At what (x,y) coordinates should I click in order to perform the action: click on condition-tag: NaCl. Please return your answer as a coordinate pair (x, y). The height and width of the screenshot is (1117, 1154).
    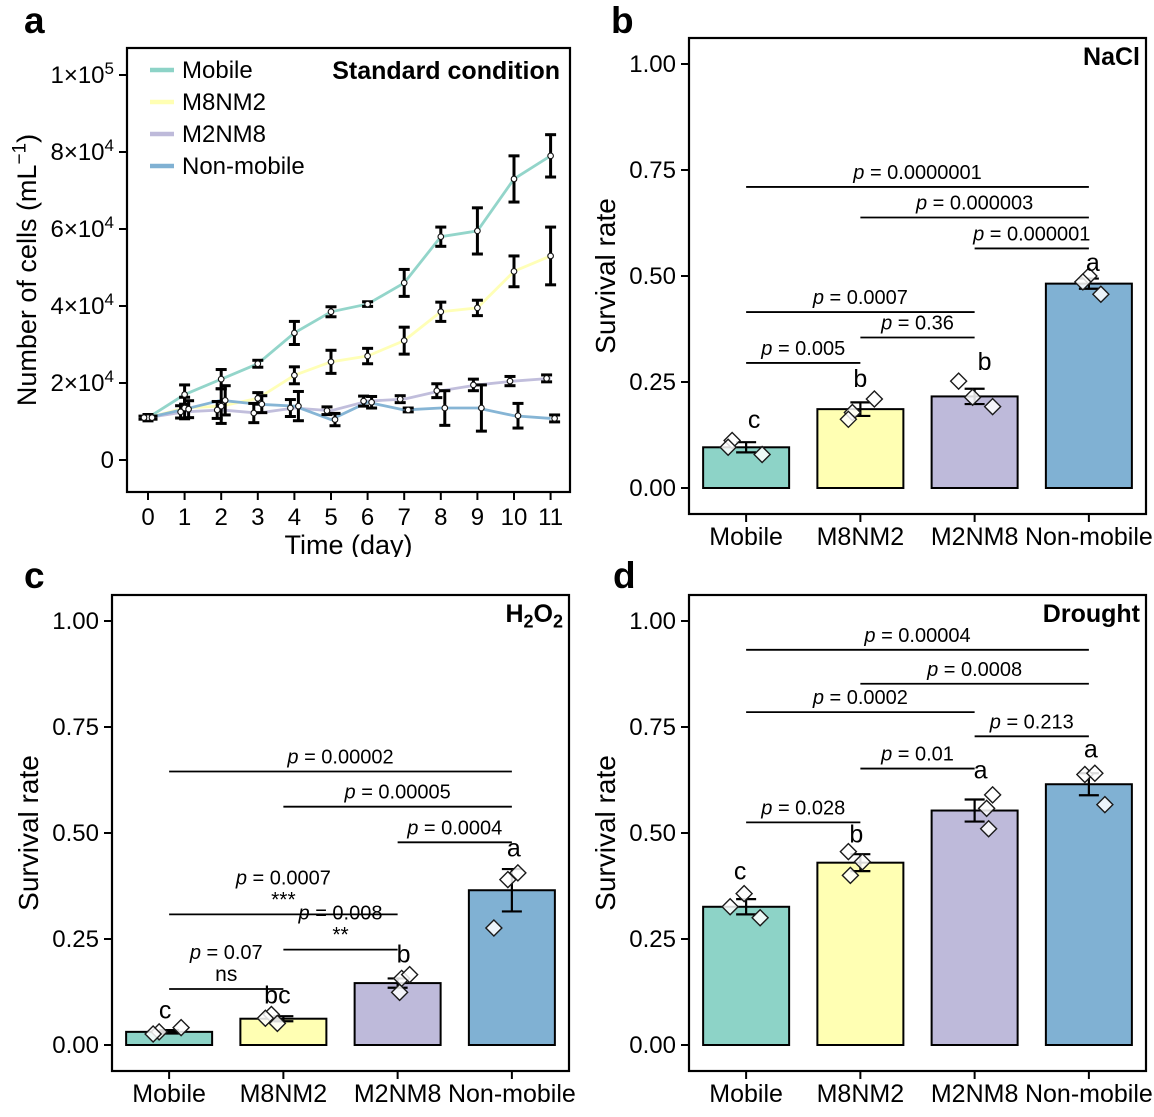
    Looking at the image, I should click on (1111, 57).